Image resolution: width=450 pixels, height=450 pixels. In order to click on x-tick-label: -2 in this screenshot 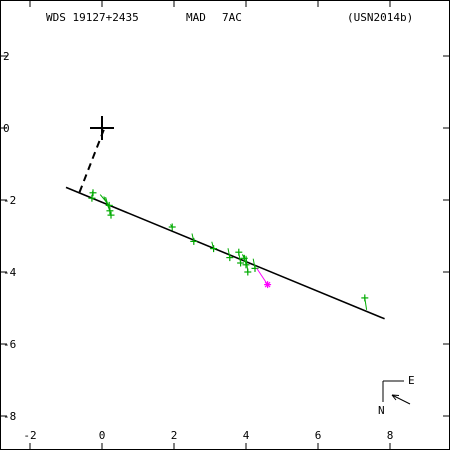, I will do `click(29, 435)`.